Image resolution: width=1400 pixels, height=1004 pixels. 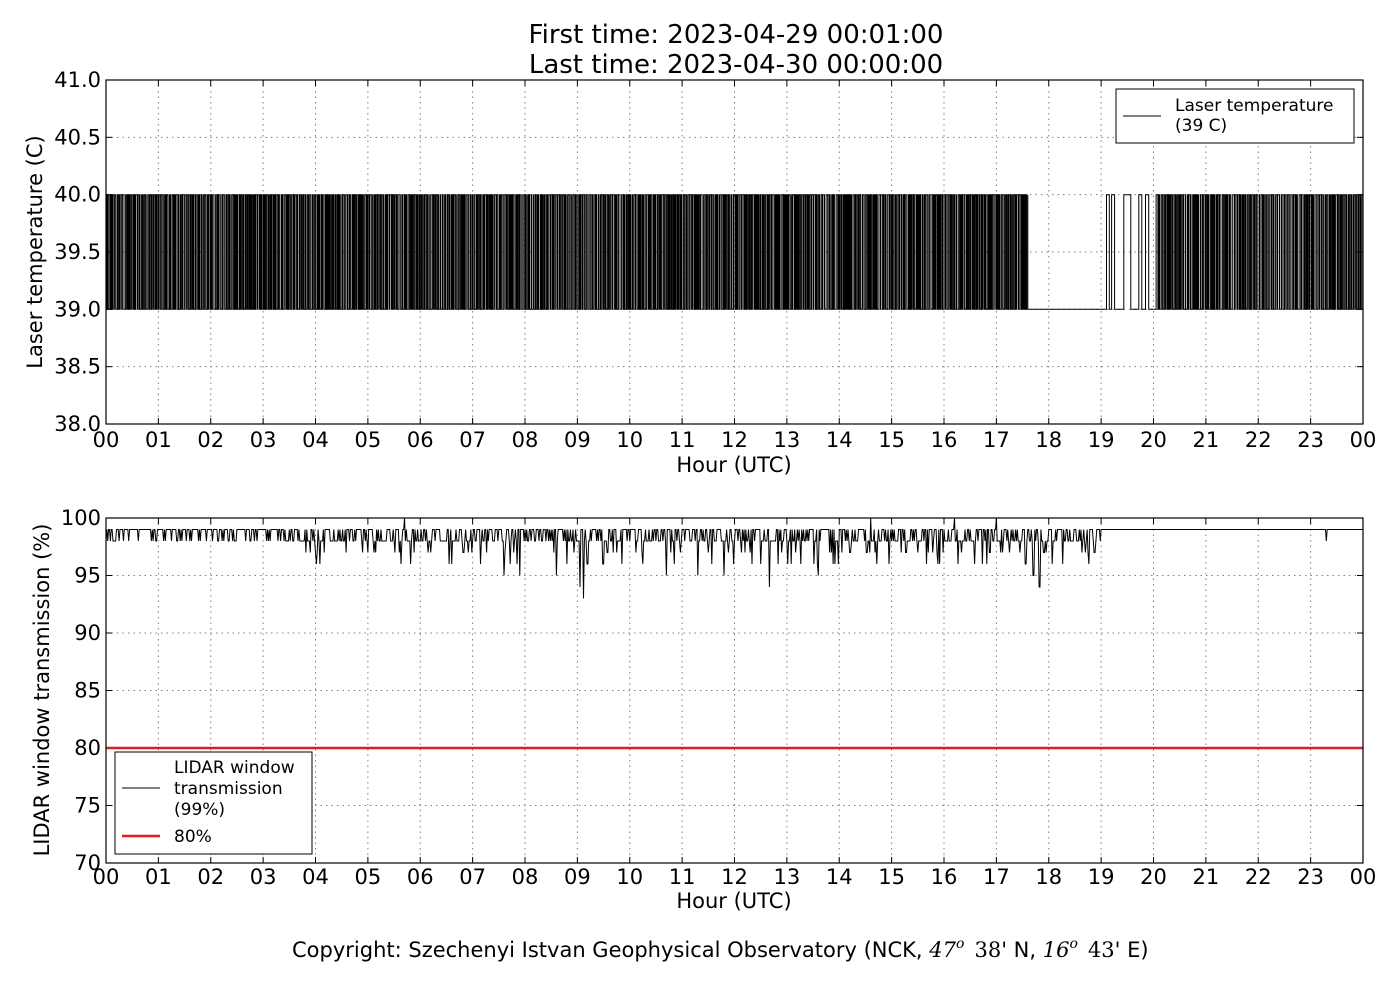 What do you see at coordinates (1144, 950) in the screenshot?
I see `copyright-close: )` at bounding box center [1144, 950].